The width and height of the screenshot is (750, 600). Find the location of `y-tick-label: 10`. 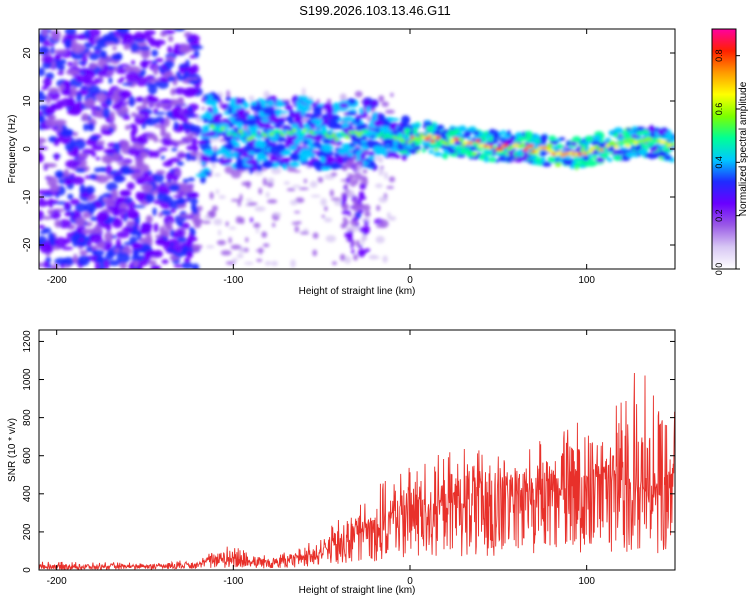

y-tick-label: 10 is located at coordinates (27, 101).